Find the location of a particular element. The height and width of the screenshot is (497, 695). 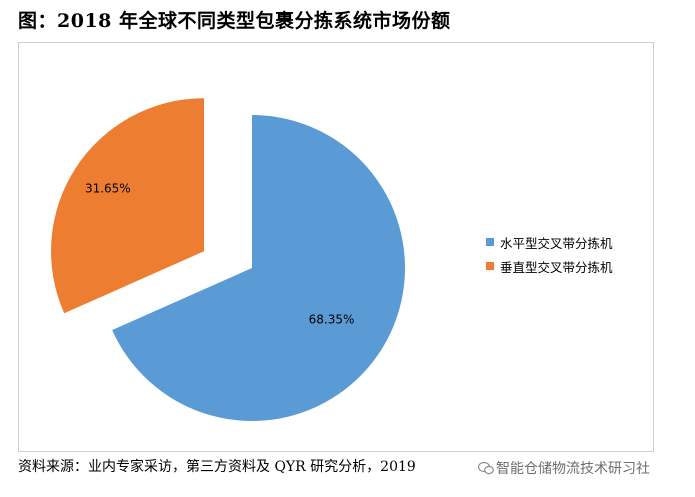

watermark-text: 智能仓储物流技术研习社 is located at coordinates (573, 469).